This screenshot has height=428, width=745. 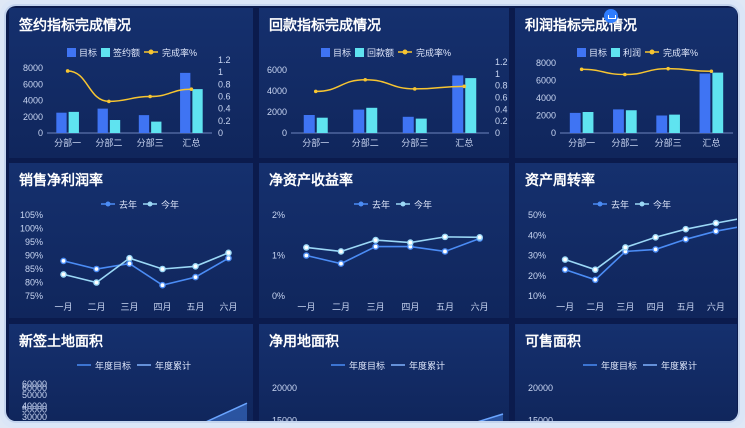 What do you see at coordinates (108, 142) in the screenshot?
I see `x-tick-label: 分部二` at bounding box center [108, 142].